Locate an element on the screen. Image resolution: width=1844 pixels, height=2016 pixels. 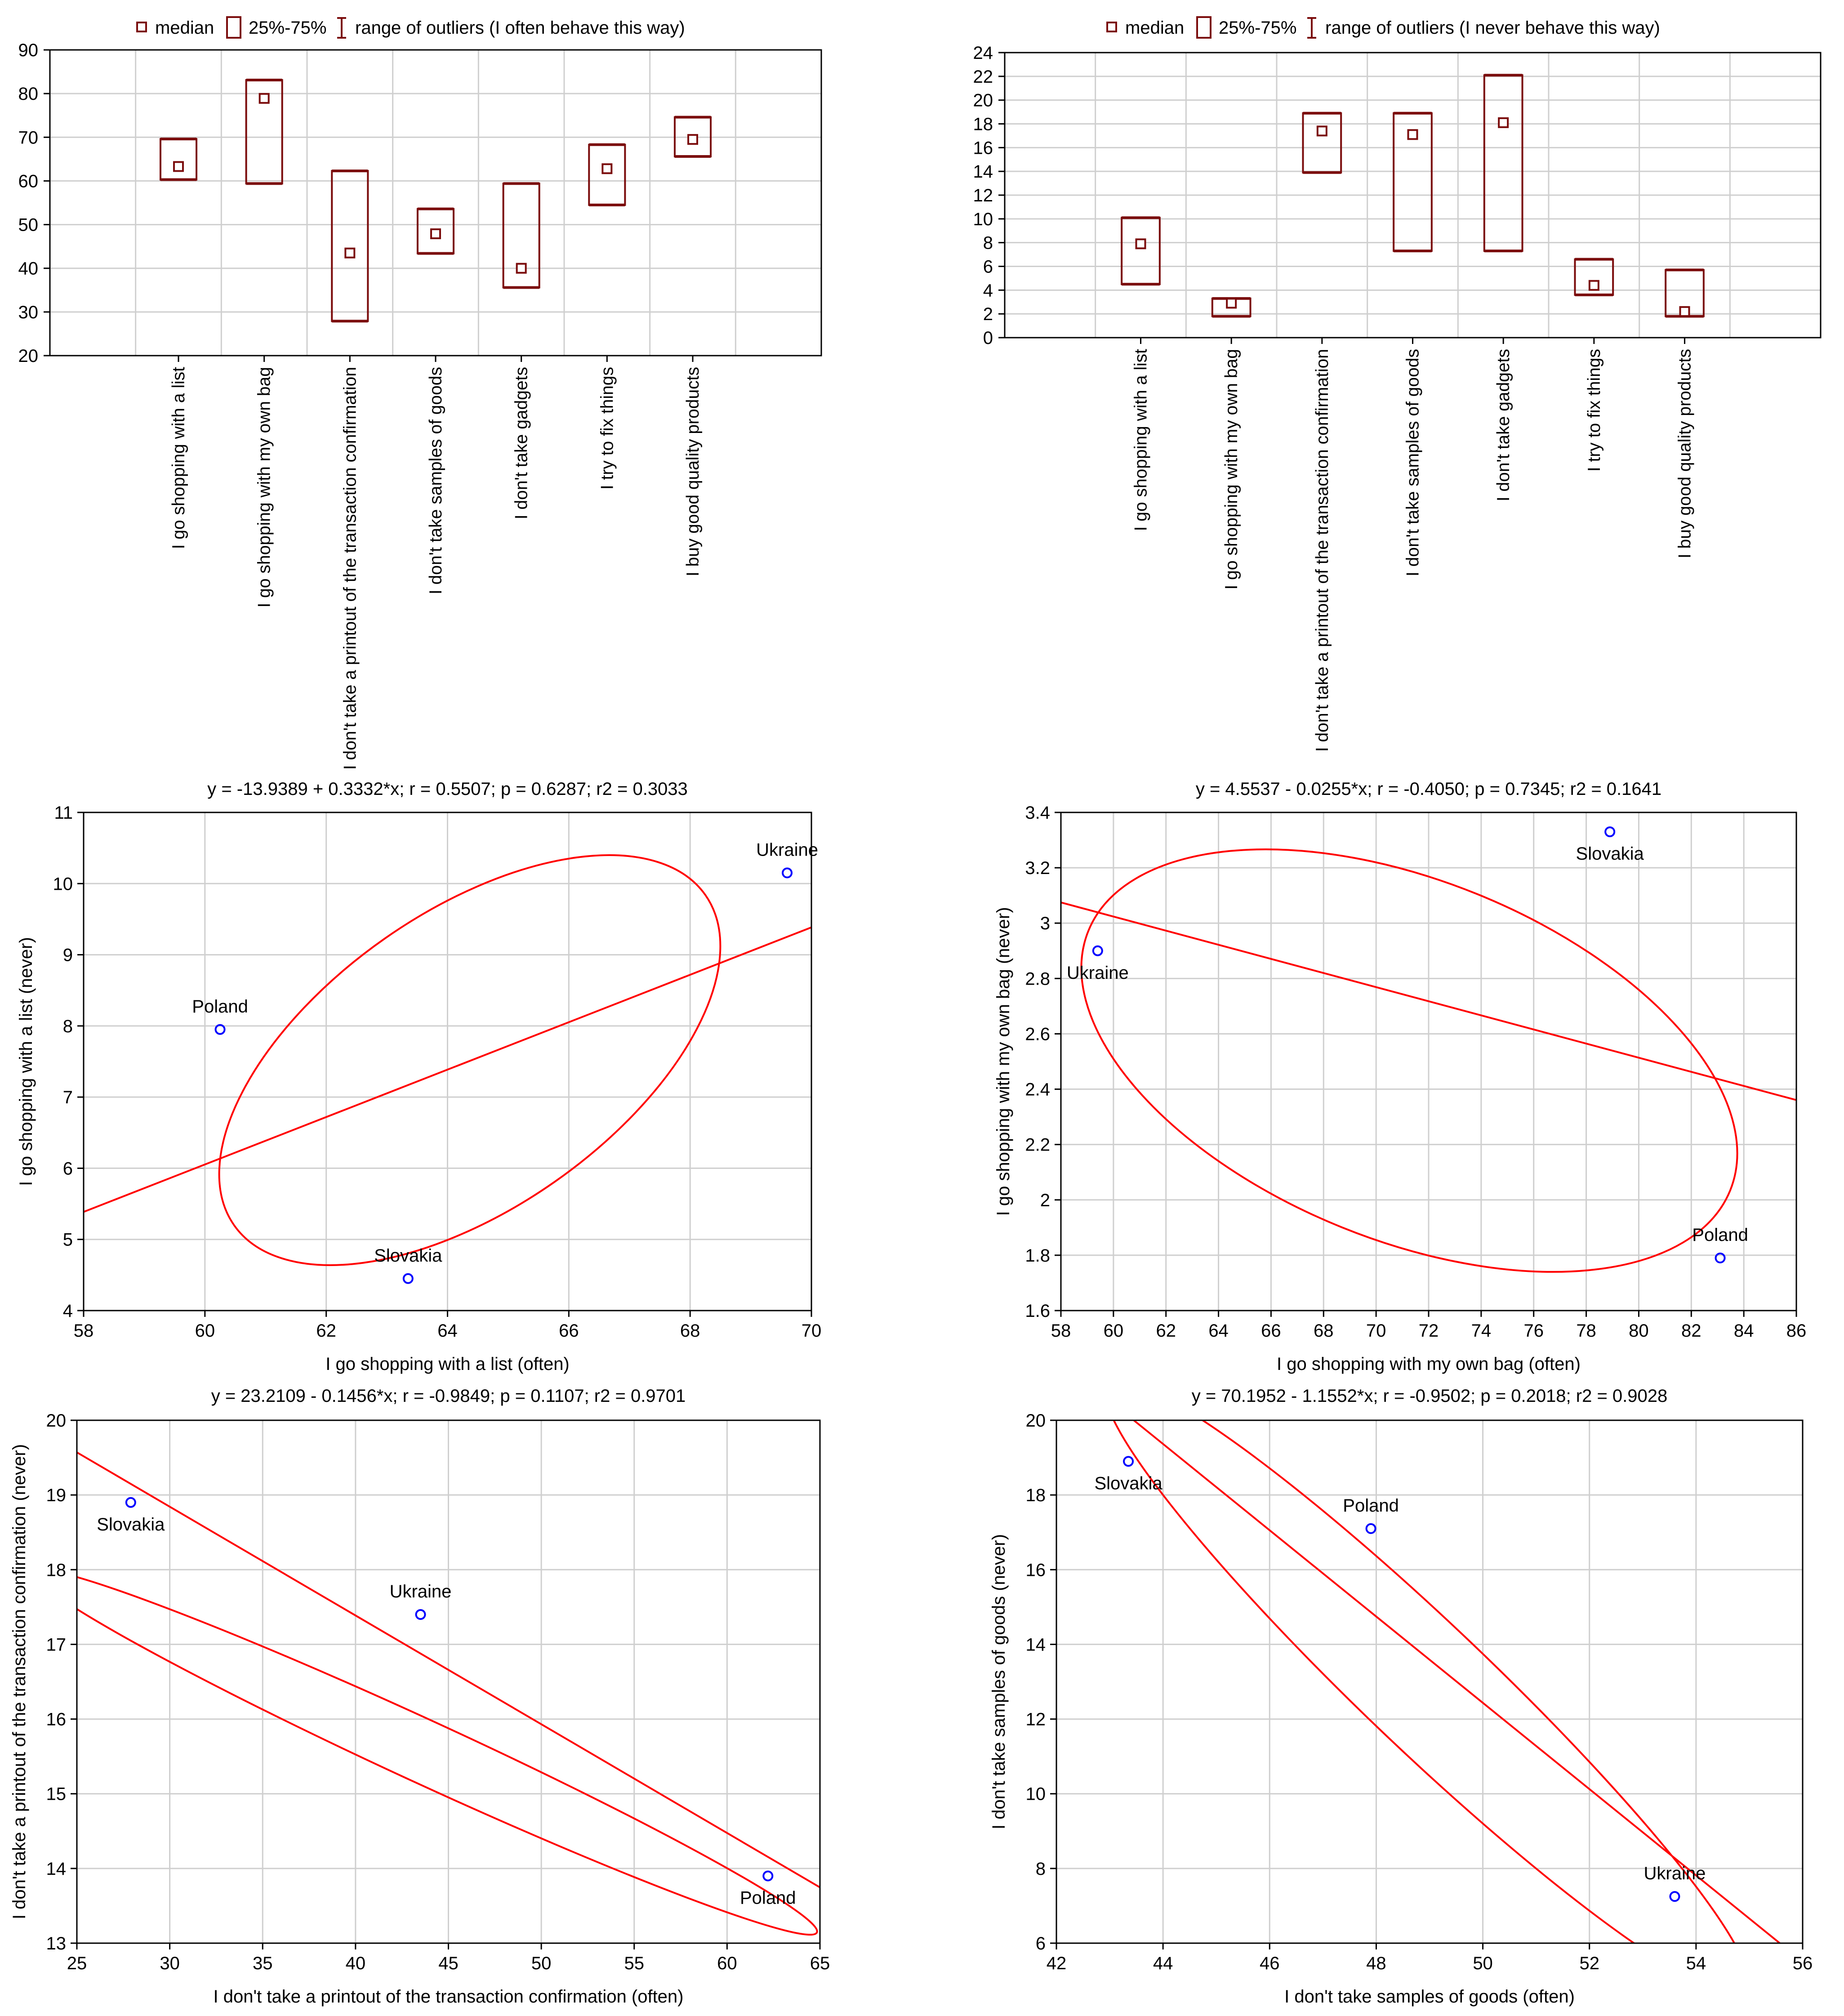
y-axis-label: I don't take samples of goods (never) is located at coordinates (999, 1681).